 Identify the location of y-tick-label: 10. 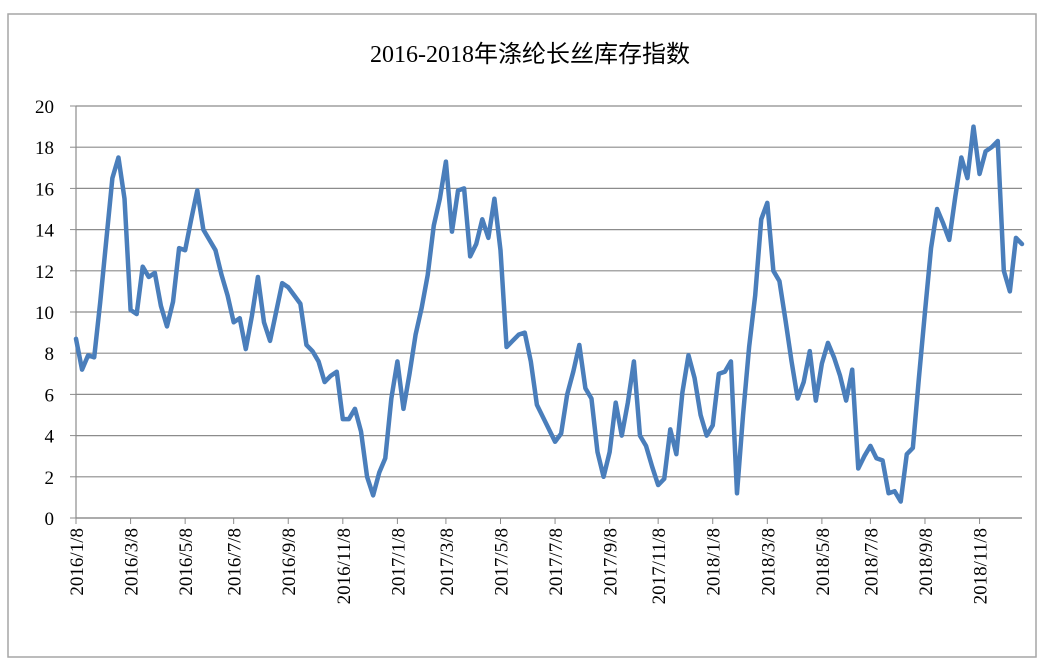
(44, 313).